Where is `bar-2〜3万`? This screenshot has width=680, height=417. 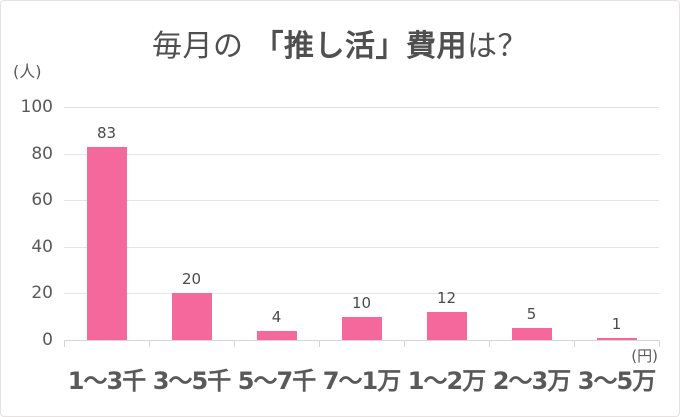
bar-2〜3万 is located at coordinates (531, 334).